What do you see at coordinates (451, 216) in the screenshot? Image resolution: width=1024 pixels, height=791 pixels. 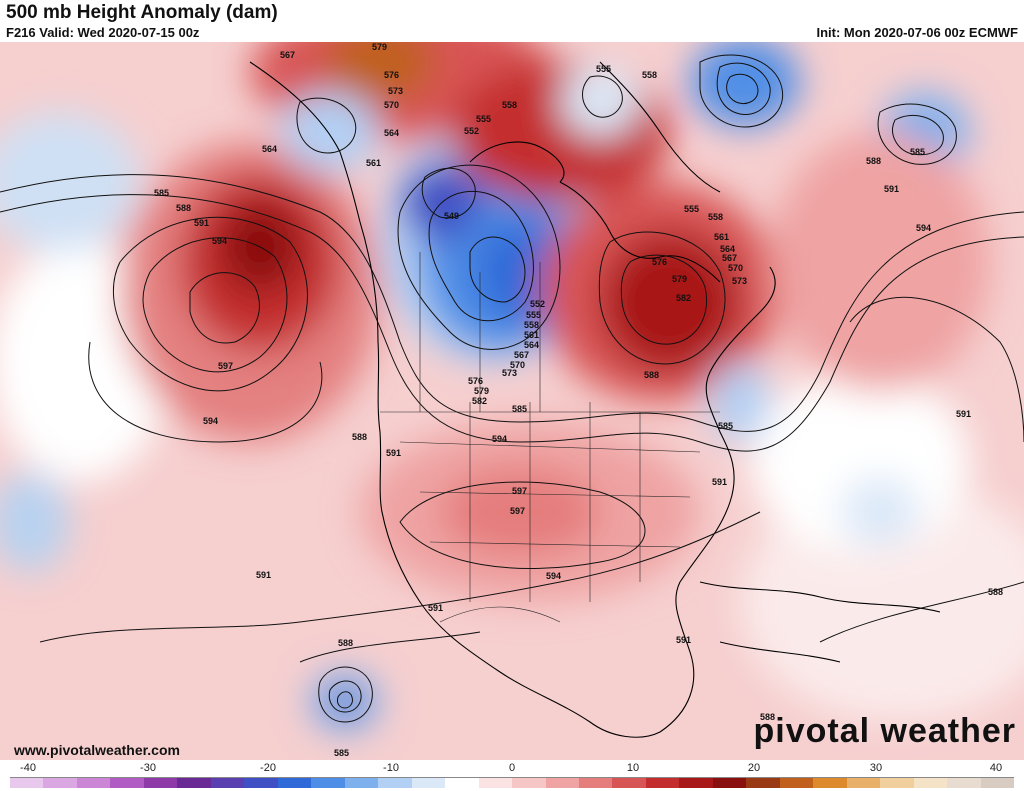 I see `contour-label: 549` at bounding box center [451, 216].